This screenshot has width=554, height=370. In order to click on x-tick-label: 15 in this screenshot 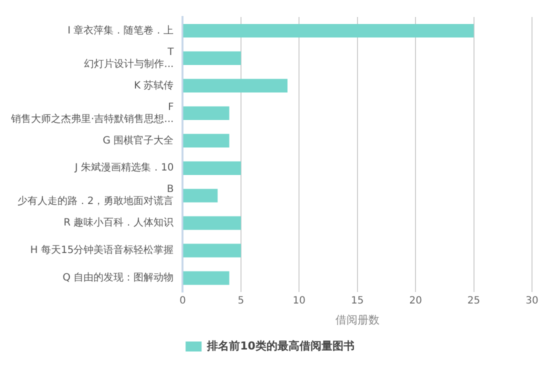, I will do `click(357, 300)`.